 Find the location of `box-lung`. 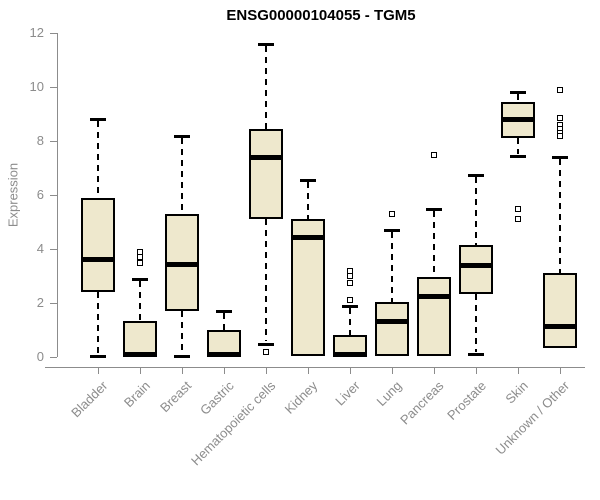

box-lung is located at coordinates (392, 328).